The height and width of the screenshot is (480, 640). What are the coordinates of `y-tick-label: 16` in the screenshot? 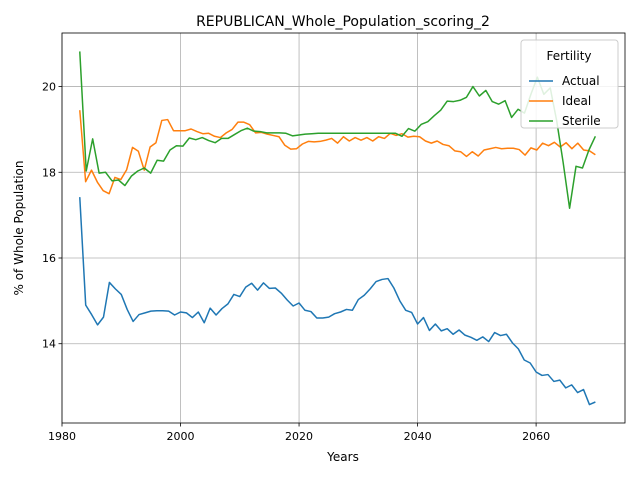 It's located at (49, 258).